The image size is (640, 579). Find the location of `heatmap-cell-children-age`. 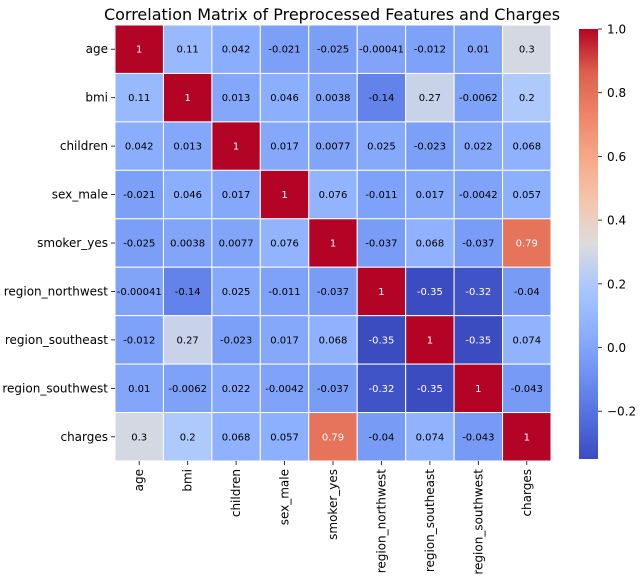

heatmap-cell-children-age is located at coordinates (139, 146).